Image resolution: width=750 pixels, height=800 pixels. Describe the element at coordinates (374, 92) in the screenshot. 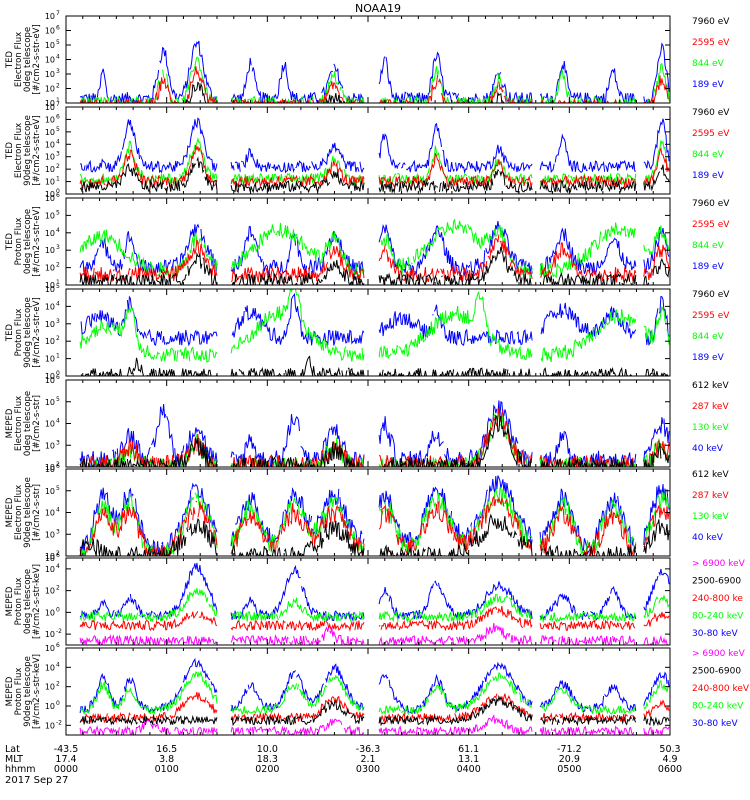

I see `series-ted-e-0-7960-ev` at that location.